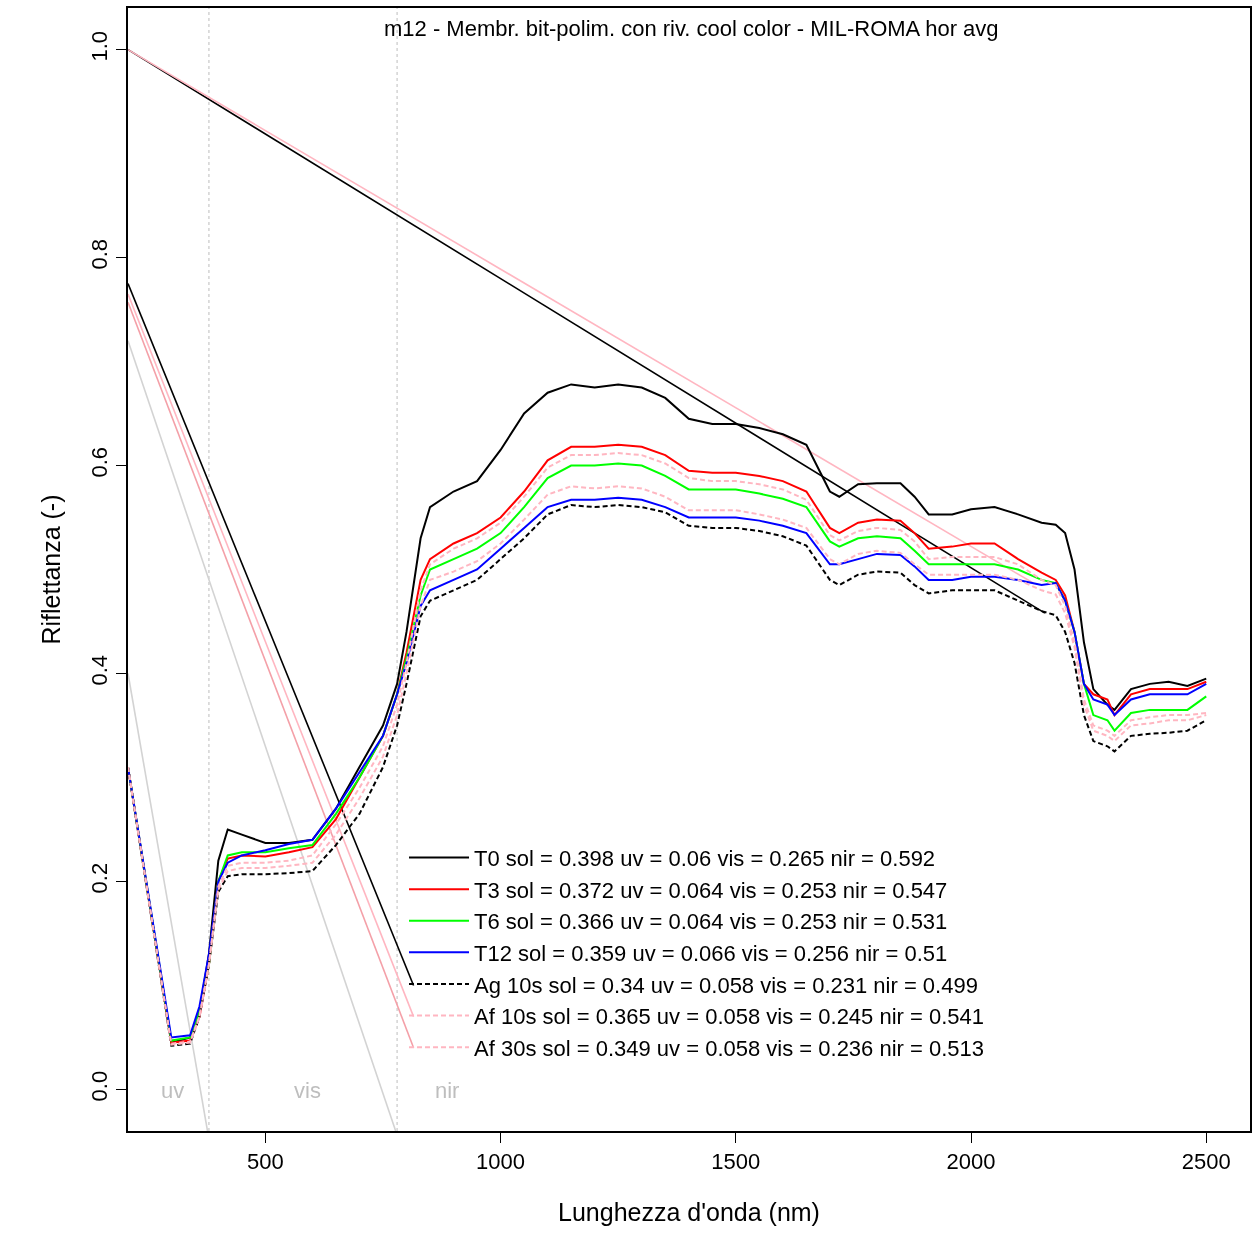 This screenshot has height=1259, width=1254. Describe the element at coordinates (711, 953) in the screenshot. I see `legend-label: T12 sol = 0.359 uv = 0.066 vis = 0.256 nir = 0.51` at that location.